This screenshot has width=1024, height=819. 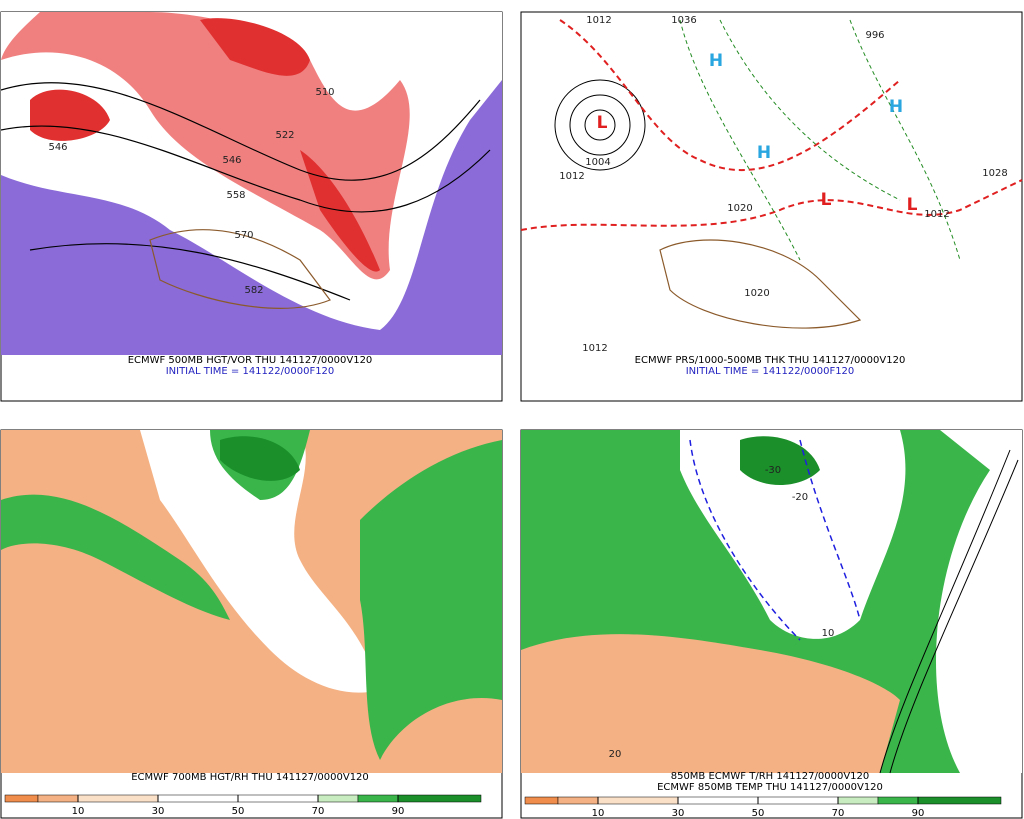 What do you see at coordinates (615, 754) in the screenshot?
I see `contour-label: 20` at bounding box center [615, 754].